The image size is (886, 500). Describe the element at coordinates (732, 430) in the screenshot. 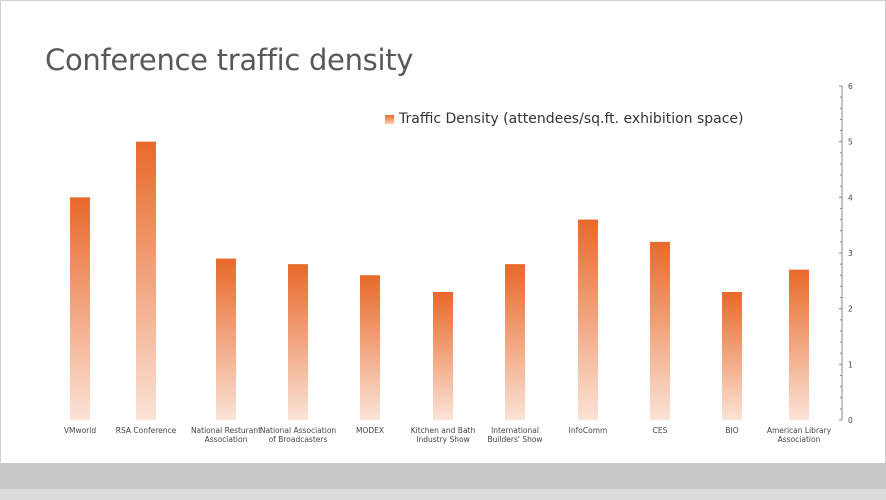

I see `x-tick-label: BIO` at that location.